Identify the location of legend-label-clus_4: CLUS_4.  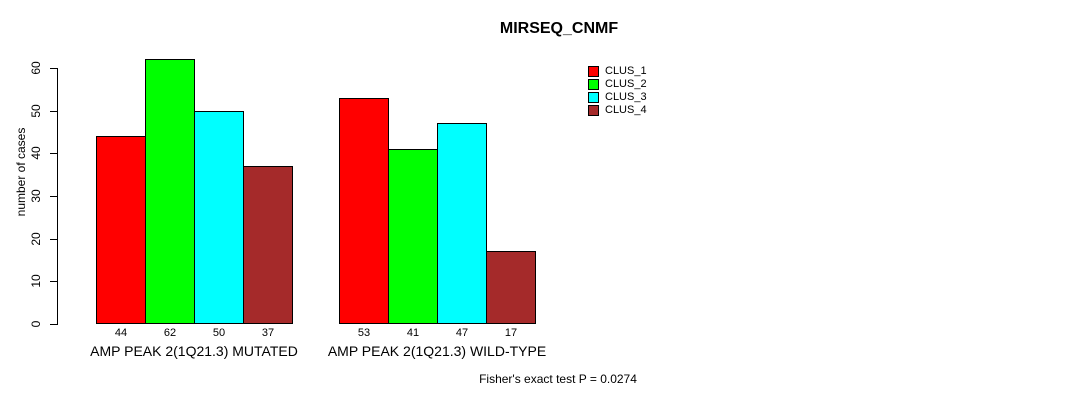
(626, 110).